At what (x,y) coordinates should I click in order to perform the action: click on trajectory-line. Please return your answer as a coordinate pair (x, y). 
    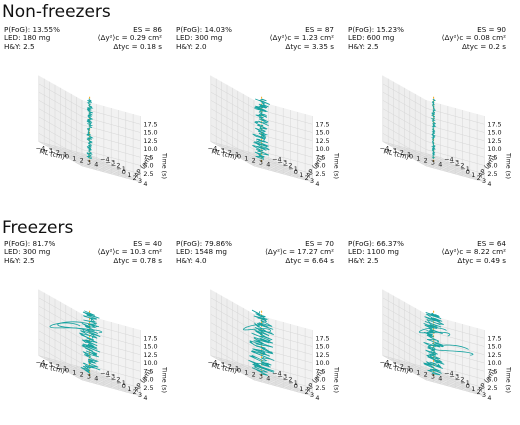
    Looking at the image, I should click on (261, 129).